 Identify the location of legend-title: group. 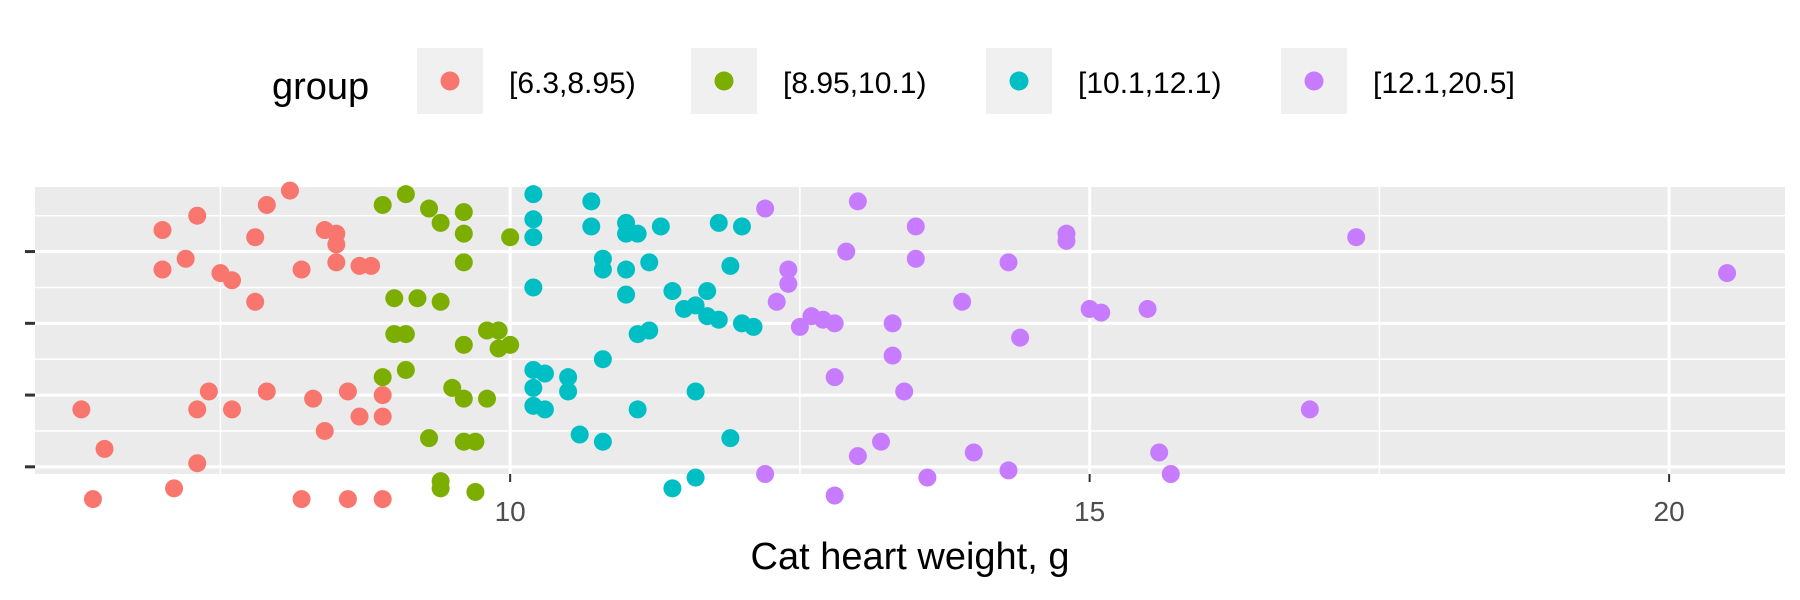
(320, 87).